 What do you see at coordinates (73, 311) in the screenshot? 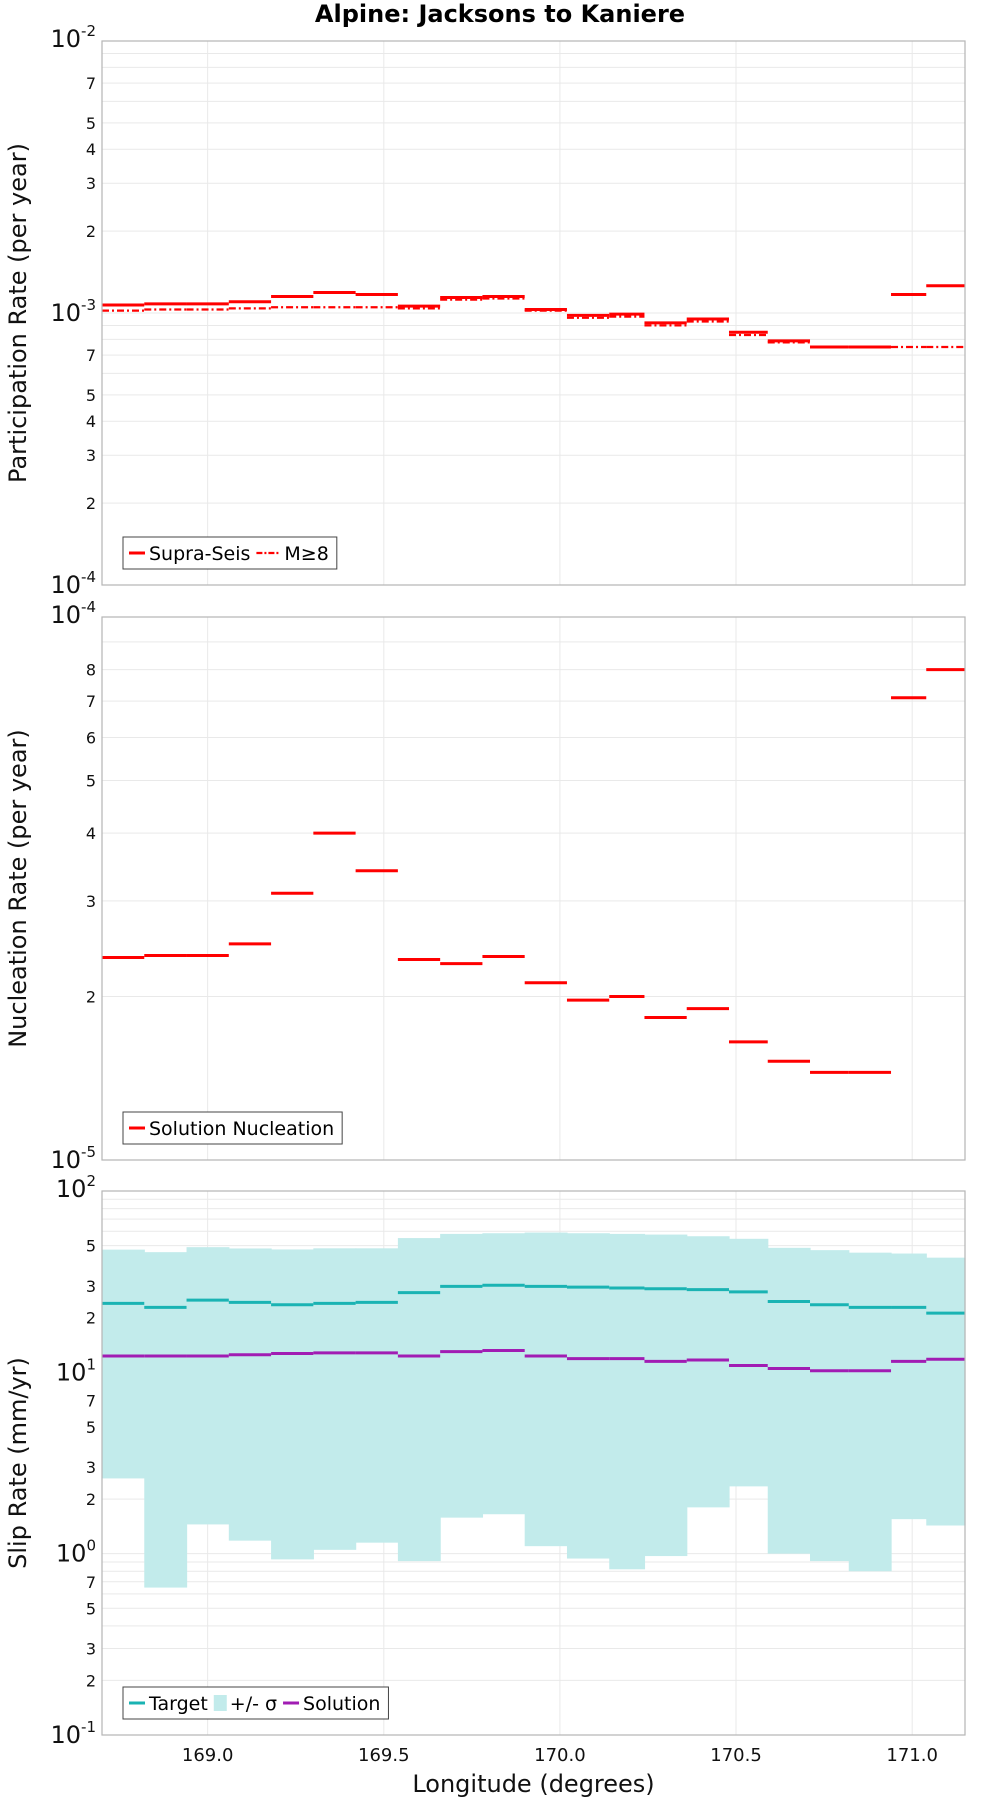
I see `y-tick-label-major: 10⁻³` at bounding box center [73, 311].